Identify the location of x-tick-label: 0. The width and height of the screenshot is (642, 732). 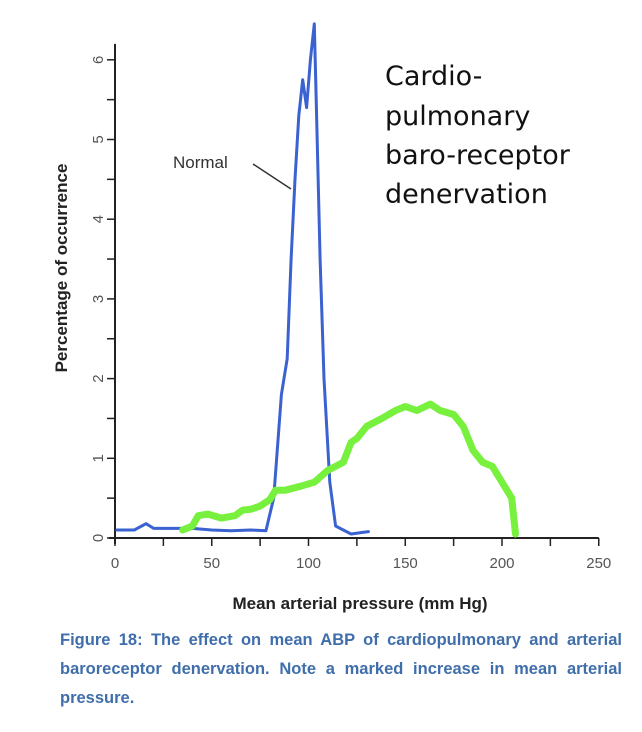
(115, 563).